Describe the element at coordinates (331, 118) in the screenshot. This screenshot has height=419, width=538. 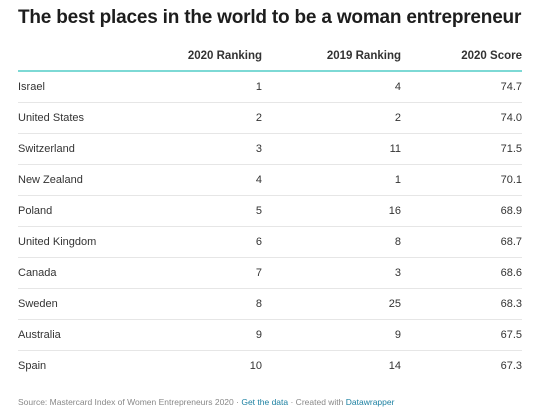
I see `cell-2019-ranking: 2` at that location.